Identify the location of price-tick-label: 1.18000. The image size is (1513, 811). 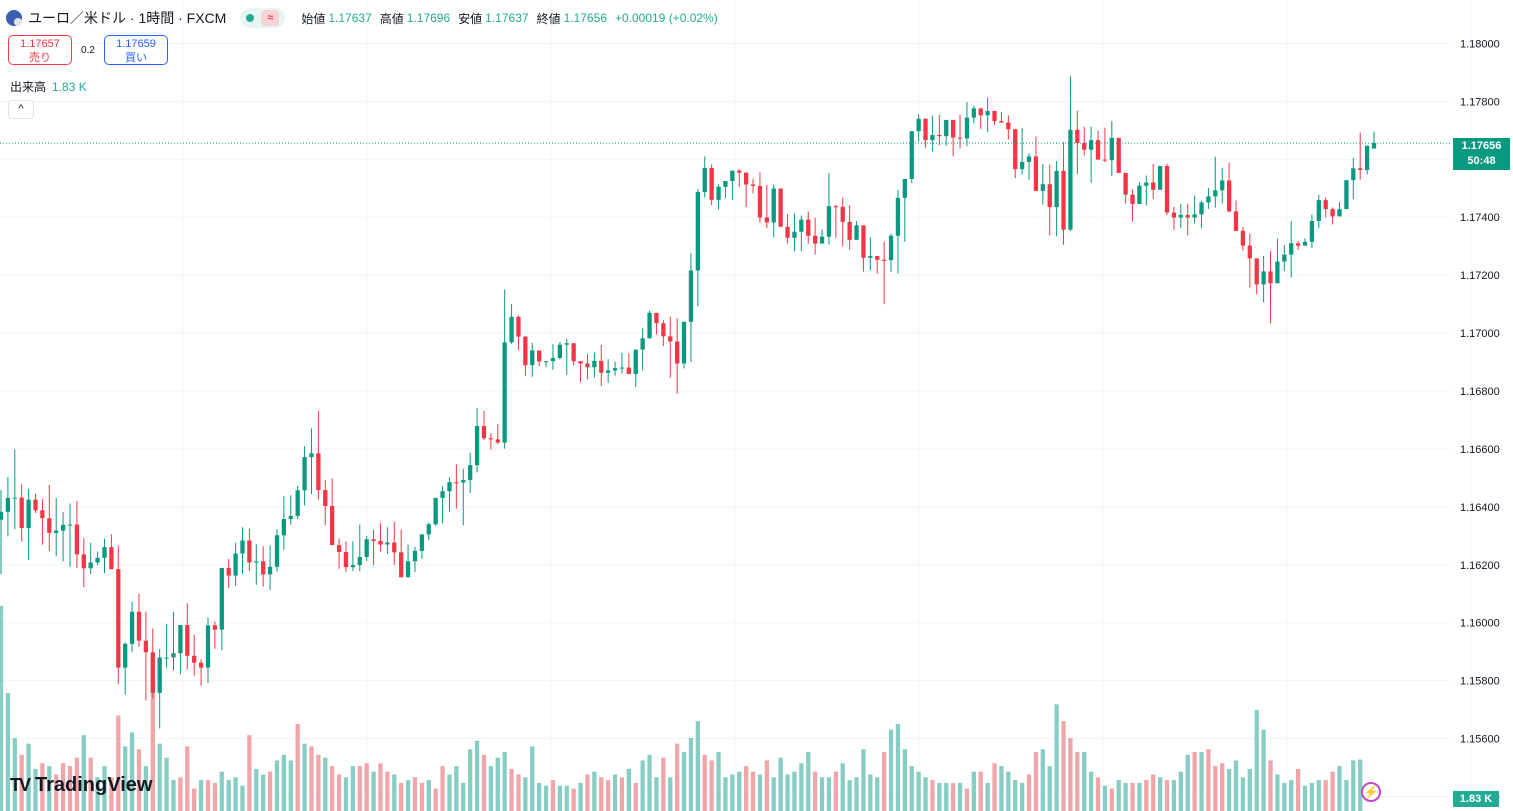
(1480, 44).